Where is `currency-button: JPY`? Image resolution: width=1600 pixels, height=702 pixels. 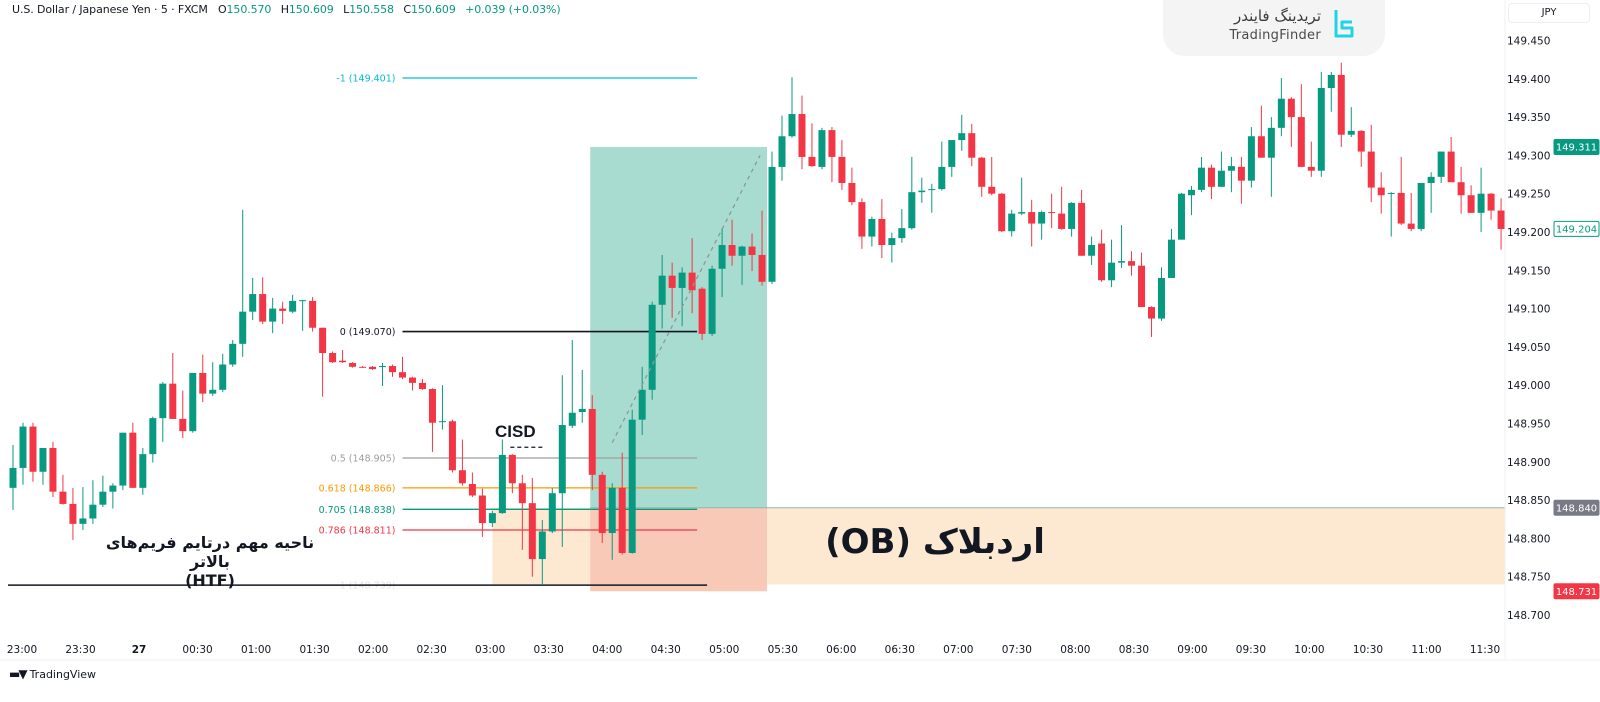 currency-button: JPY is located at coordinates (1549, 13).